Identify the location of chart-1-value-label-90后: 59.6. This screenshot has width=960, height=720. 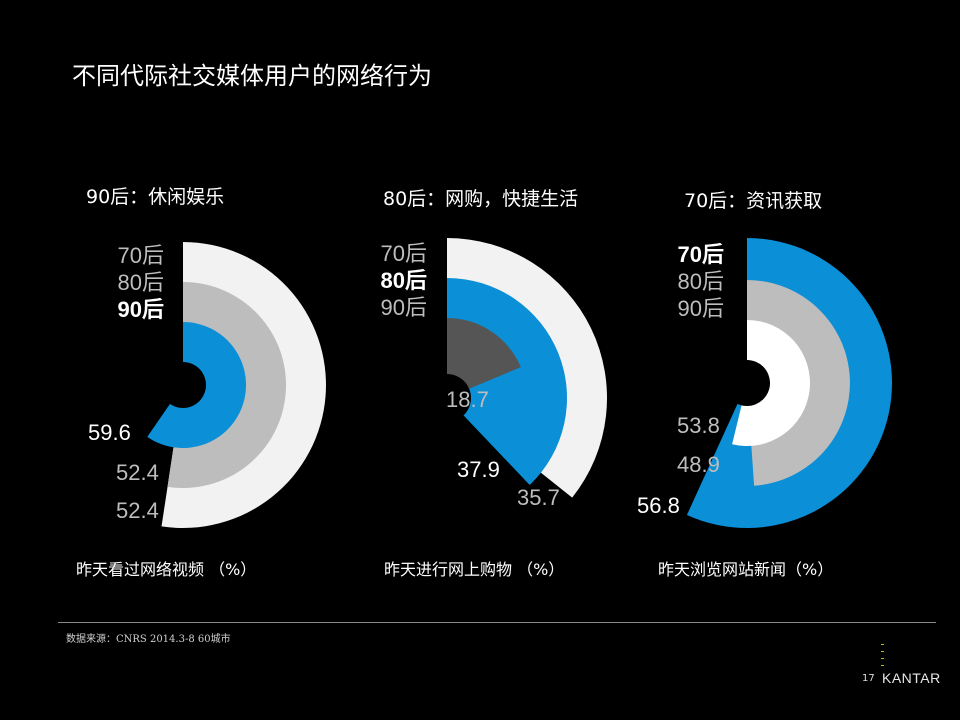
(109, 432).